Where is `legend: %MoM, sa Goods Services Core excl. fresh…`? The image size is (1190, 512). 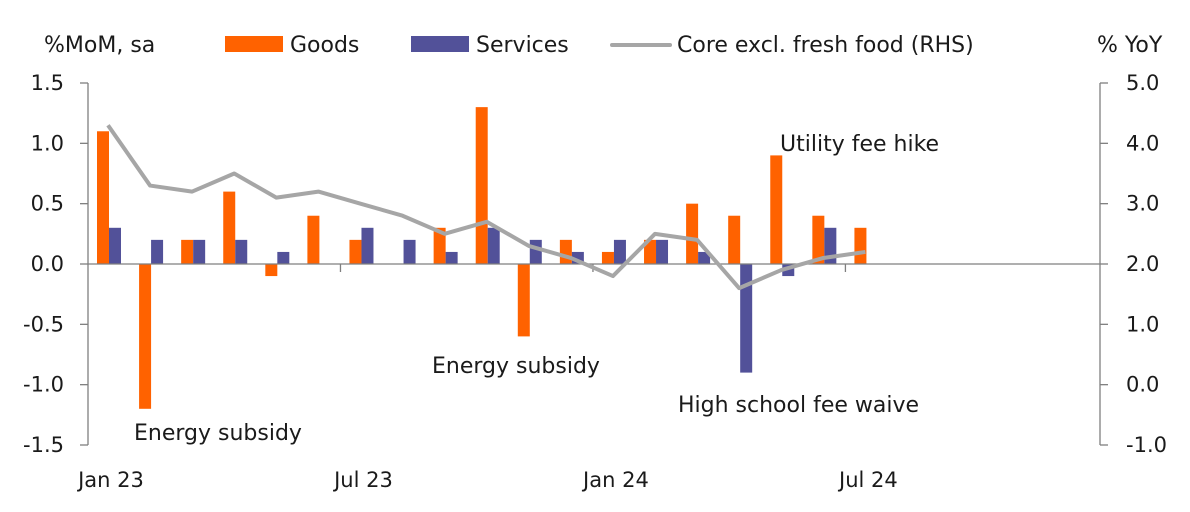 legend: %MoM, sa Goods Services Core excl. fresh… is located at coordinates (603, 45).